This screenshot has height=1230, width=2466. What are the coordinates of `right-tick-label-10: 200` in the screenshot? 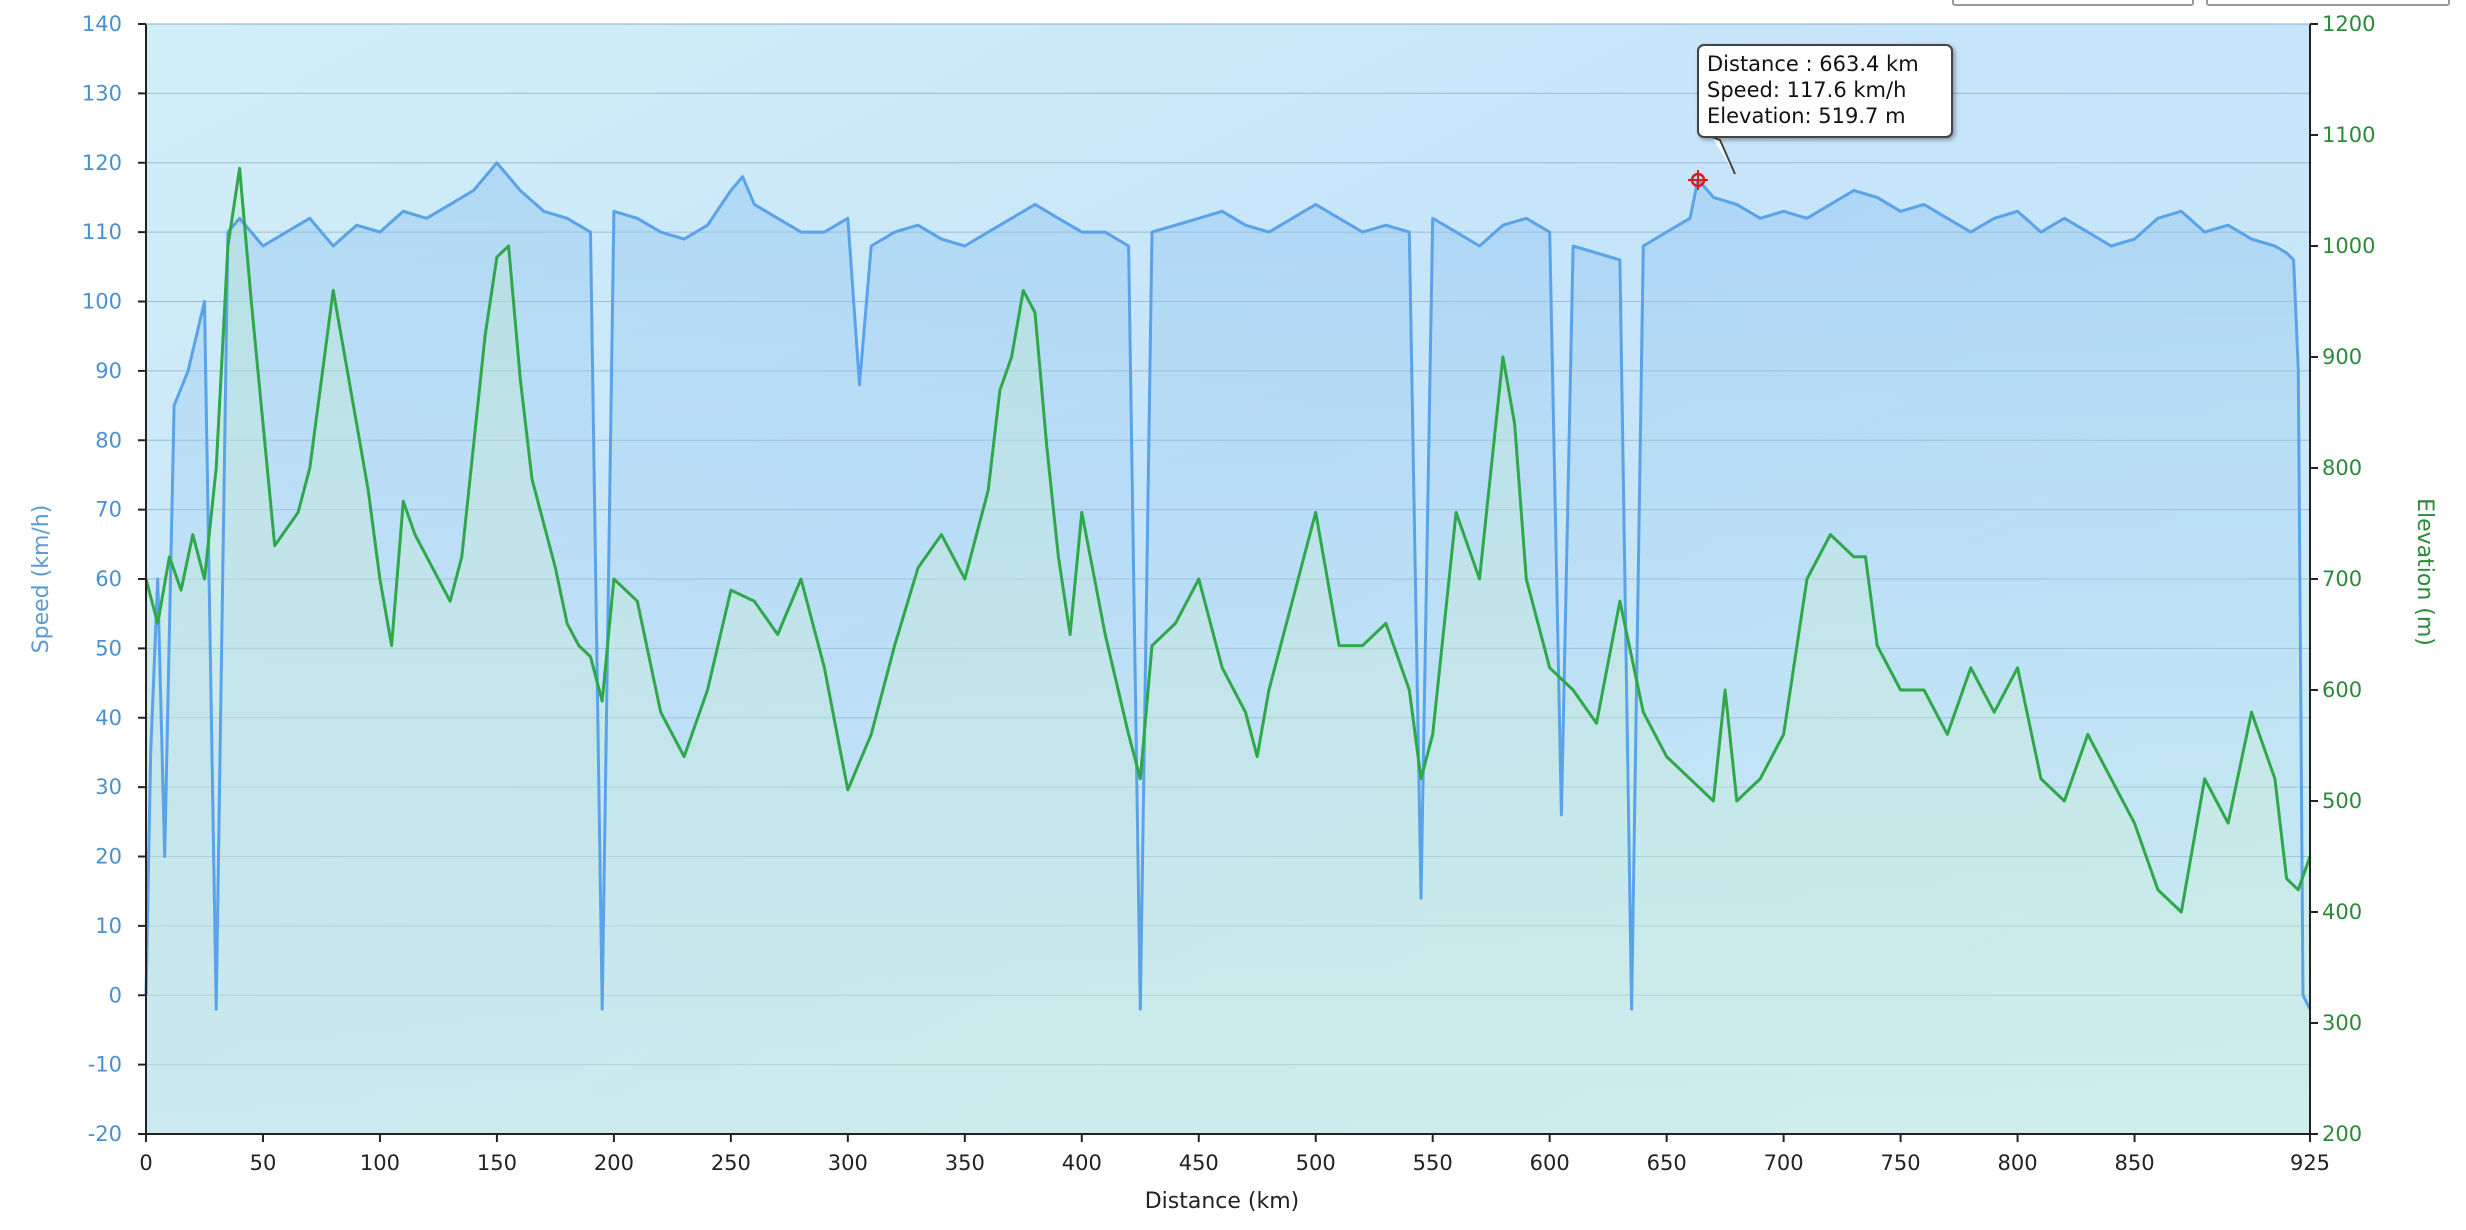 It's located at (2342, 1134).